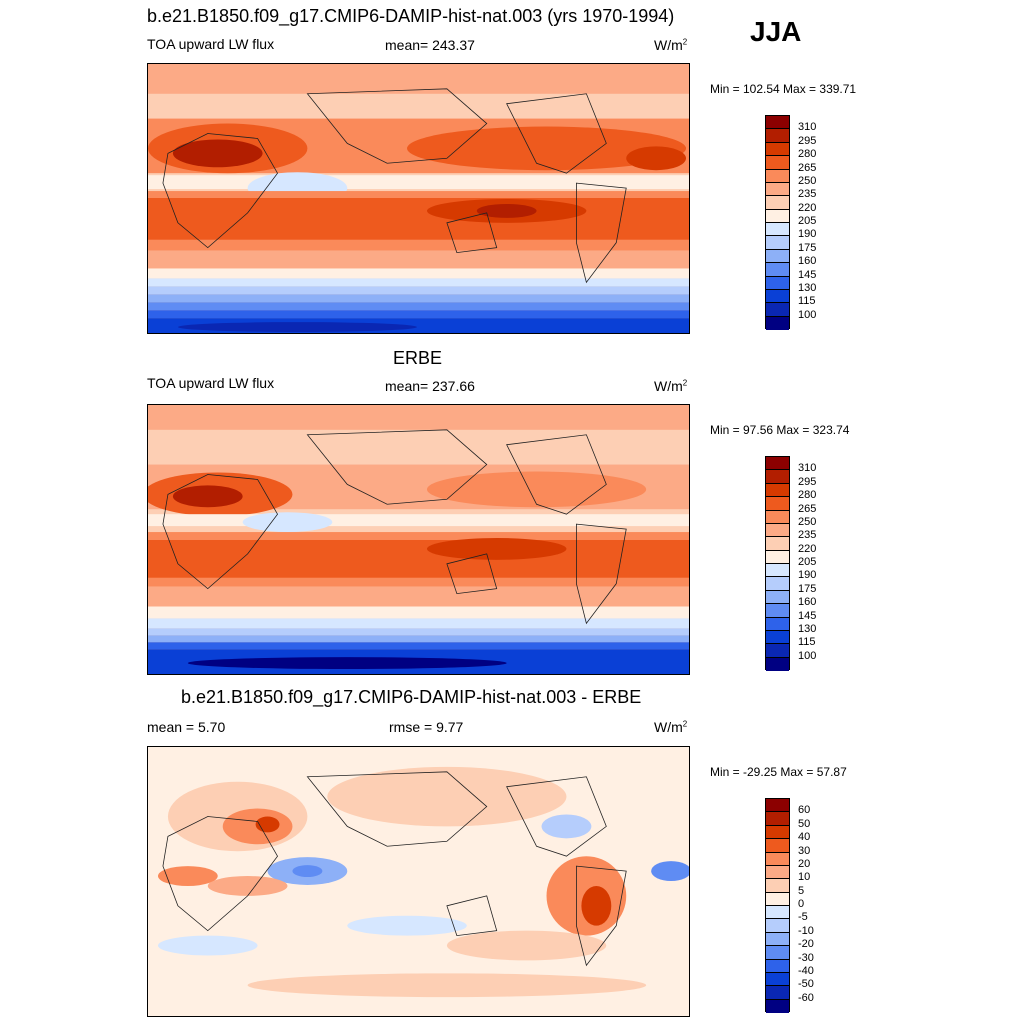 Image resolution: width=1024 pixels, height=1024 pixels. What do you see at coordinates (804, 863) in the screenshot?
I see `colorbar-tick-label: 20` at bounding box center [804, 863].